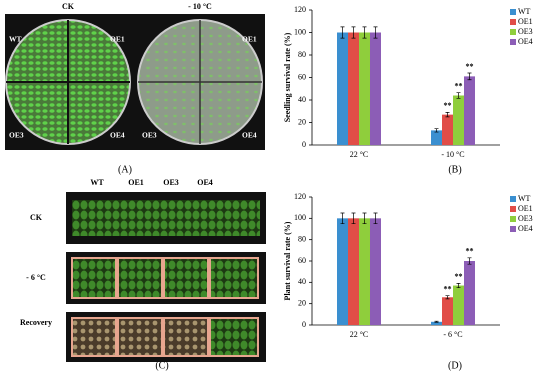 This screenshot has height=377, width=550. I want to click on plate-label: WT, so click(15, 39).